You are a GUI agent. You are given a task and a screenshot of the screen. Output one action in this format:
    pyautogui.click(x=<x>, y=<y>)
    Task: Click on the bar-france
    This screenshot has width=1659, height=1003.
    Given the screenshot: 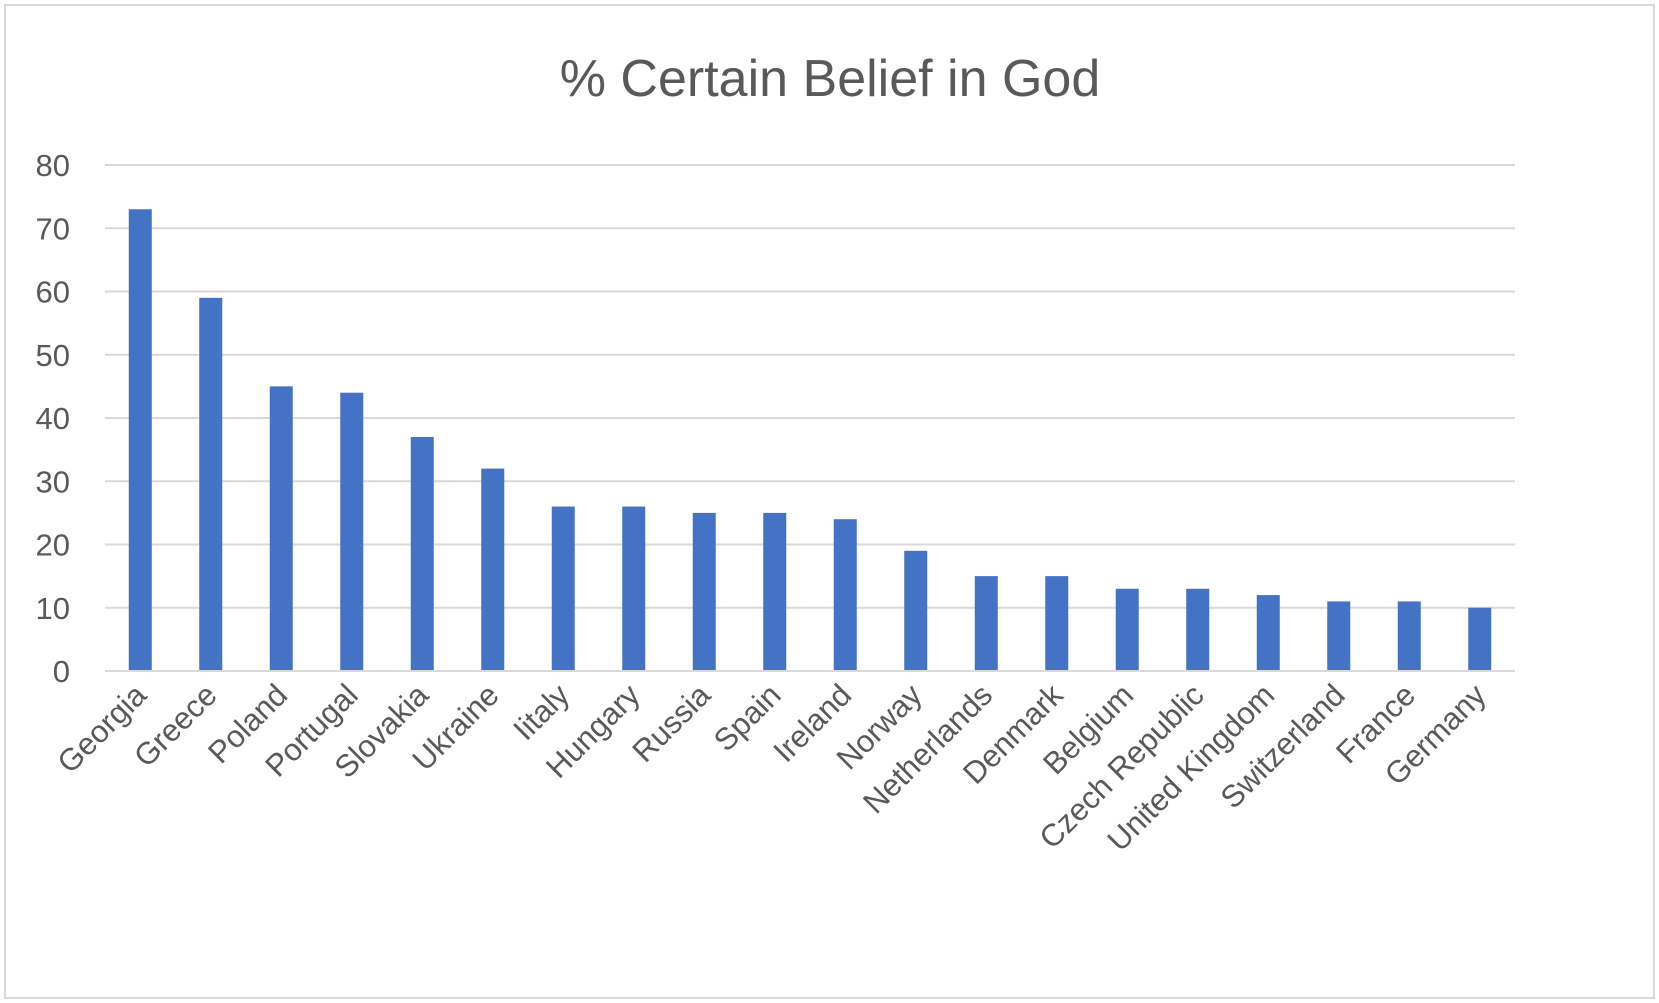 What is the action you would take?
    pyautogui.click(x=1409, y=636)
    